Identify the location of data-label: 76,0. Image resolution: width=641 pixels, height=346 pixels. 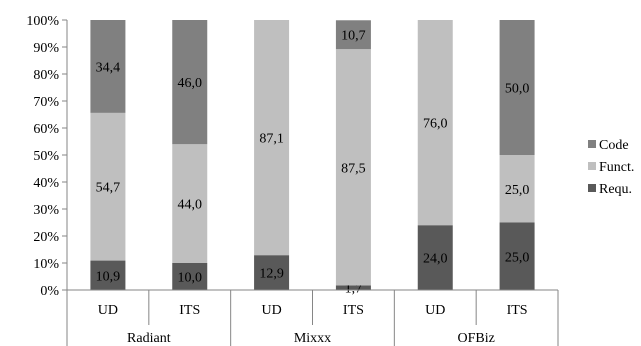
(435, 124).